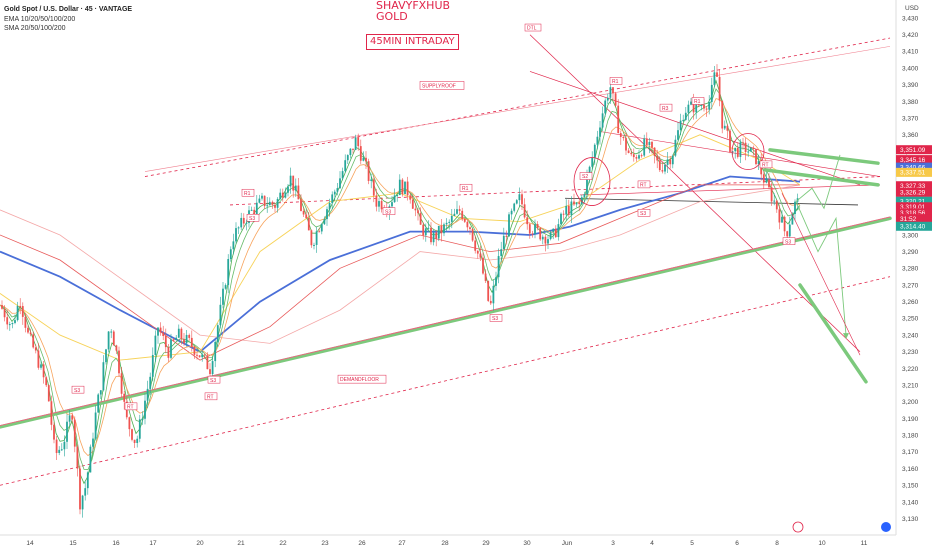  I want to click on y-tick-label: 3,130, so click(910, 519).